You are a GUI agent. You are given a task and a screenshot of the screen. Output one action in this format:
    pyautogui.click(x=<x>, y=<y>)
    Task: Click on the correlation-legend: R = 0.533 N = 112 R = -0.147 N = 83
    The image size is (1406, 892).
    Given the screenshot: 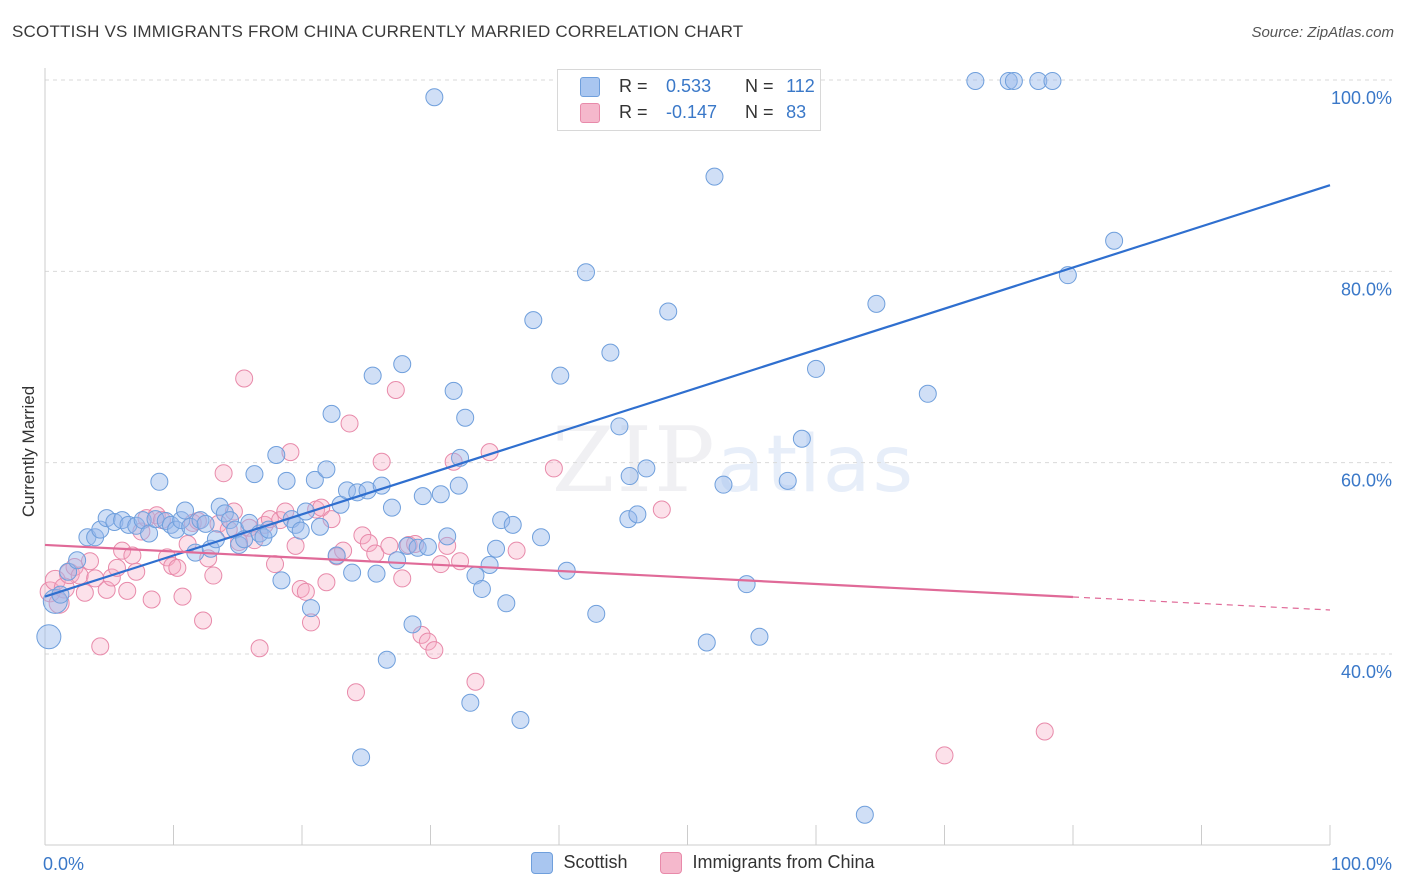 What is the action you would take?
    pyautogui.click(x=689, y=100)
    